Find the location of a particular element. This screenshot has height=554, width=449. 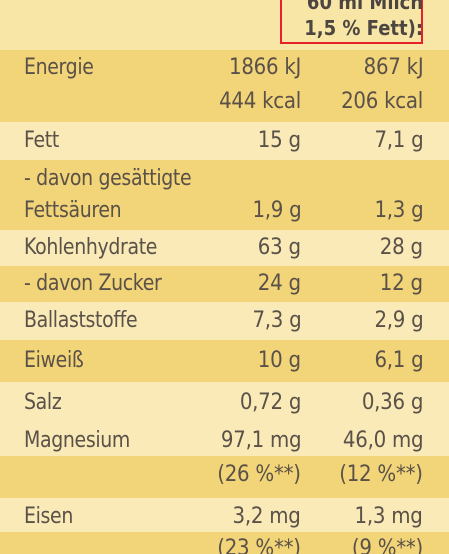

value-per-portion: 12 g is located at coordinates (401, 283).